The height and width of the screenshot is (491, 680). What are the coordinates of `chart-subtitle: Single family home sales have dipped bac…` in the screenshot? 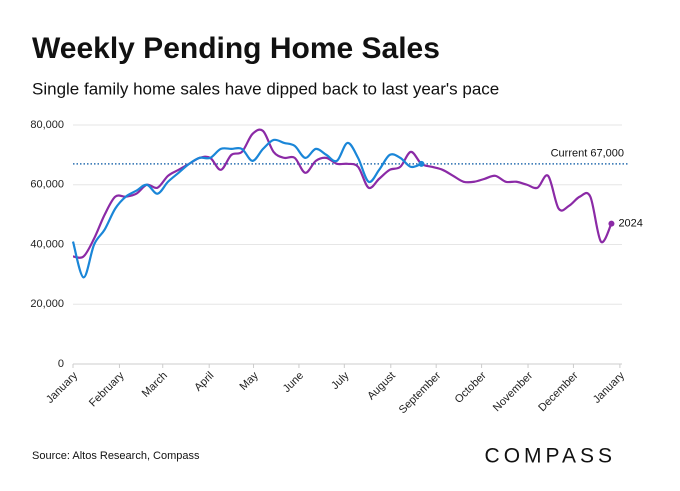 It's located at (265, 88).